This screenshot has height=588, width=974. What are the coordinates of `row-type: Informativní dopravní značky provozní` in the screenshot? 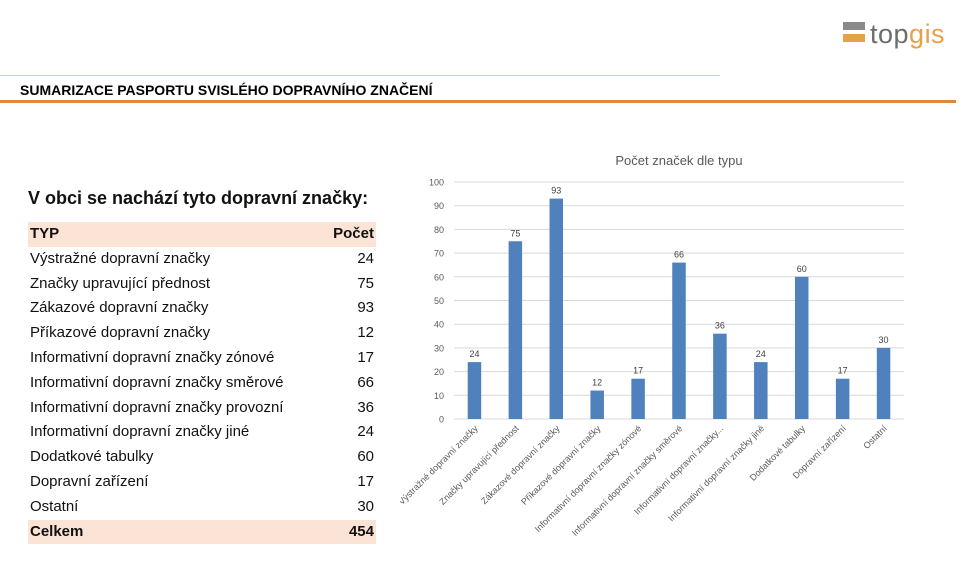 It's located at (157, 407).